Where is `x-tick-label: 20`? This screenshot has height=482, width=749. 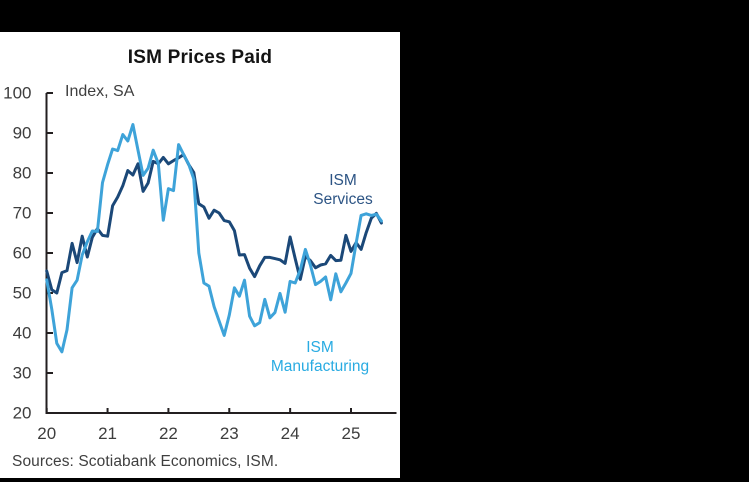 x-tick-label: 20 is located at coordinates (46, 433).